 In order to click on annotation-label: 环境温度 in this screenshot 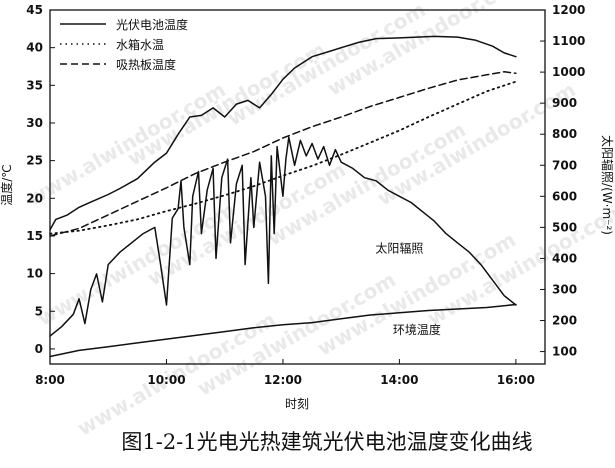, I will do `click(417, 329)`.